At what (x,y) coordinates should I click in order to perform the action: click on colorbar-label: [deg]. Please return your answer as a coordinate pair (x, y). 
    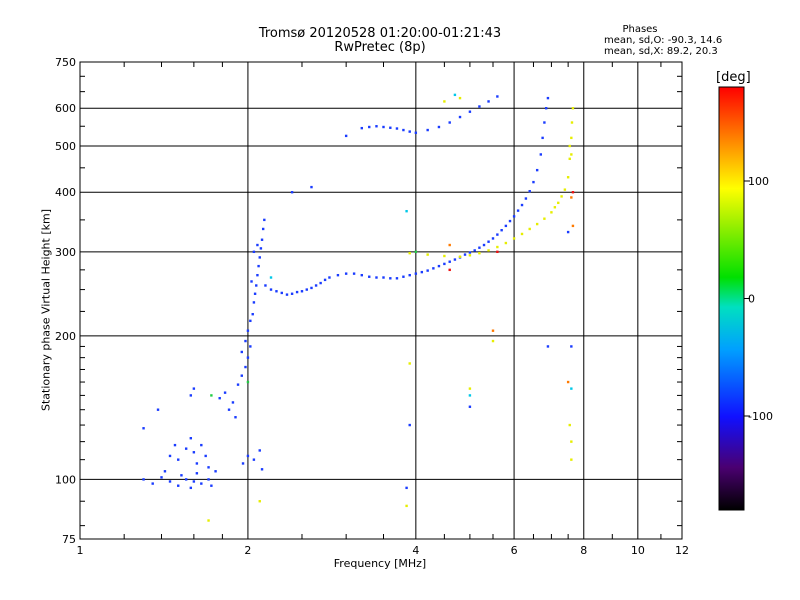
    Looking at the image, I should click on (733, 77).